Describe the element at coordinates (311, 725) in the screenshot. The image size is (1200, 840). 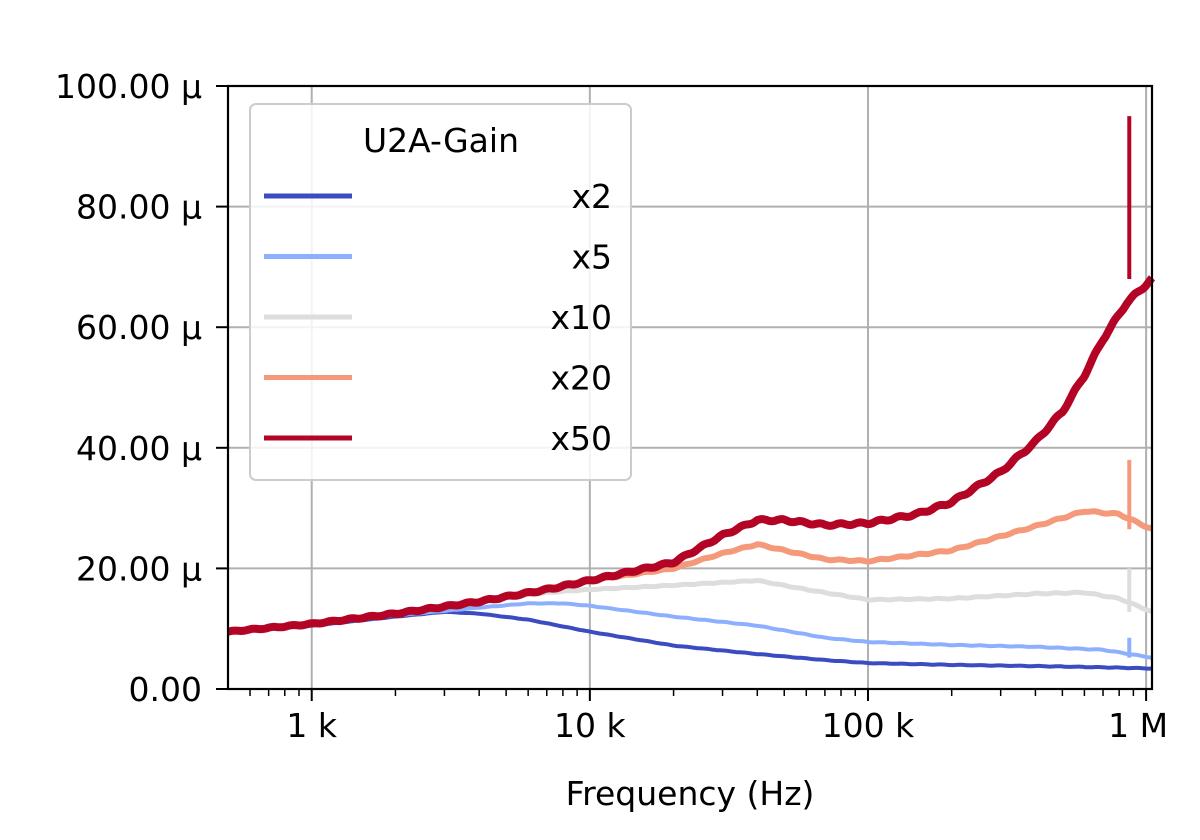
I see `x-tick-label: 1 k` at that location.